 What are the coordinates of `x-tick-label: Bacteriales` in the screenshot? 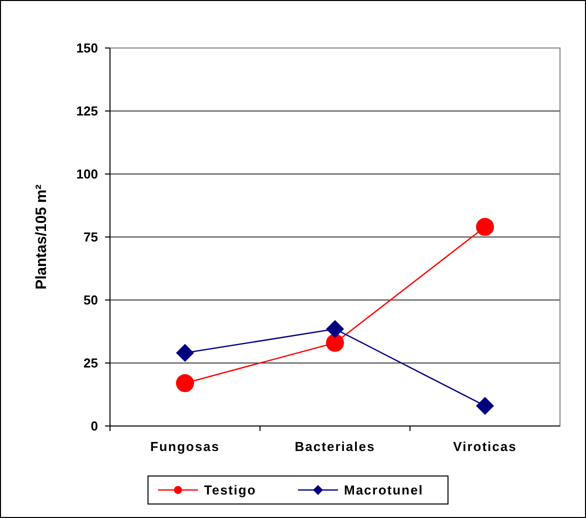 It's located at (335, 446).